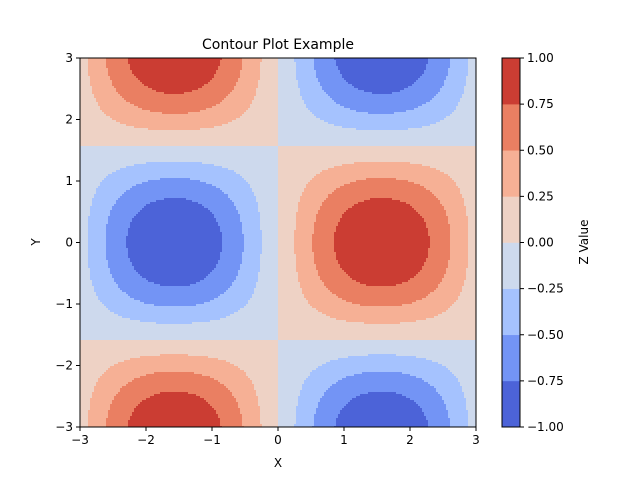 This screenshot has height=480, width=640. What do you see at coordinates (545, 289) in the screenshot?
I see `colorbar-tick-label: −0.25` at bounding box center [545, 289].